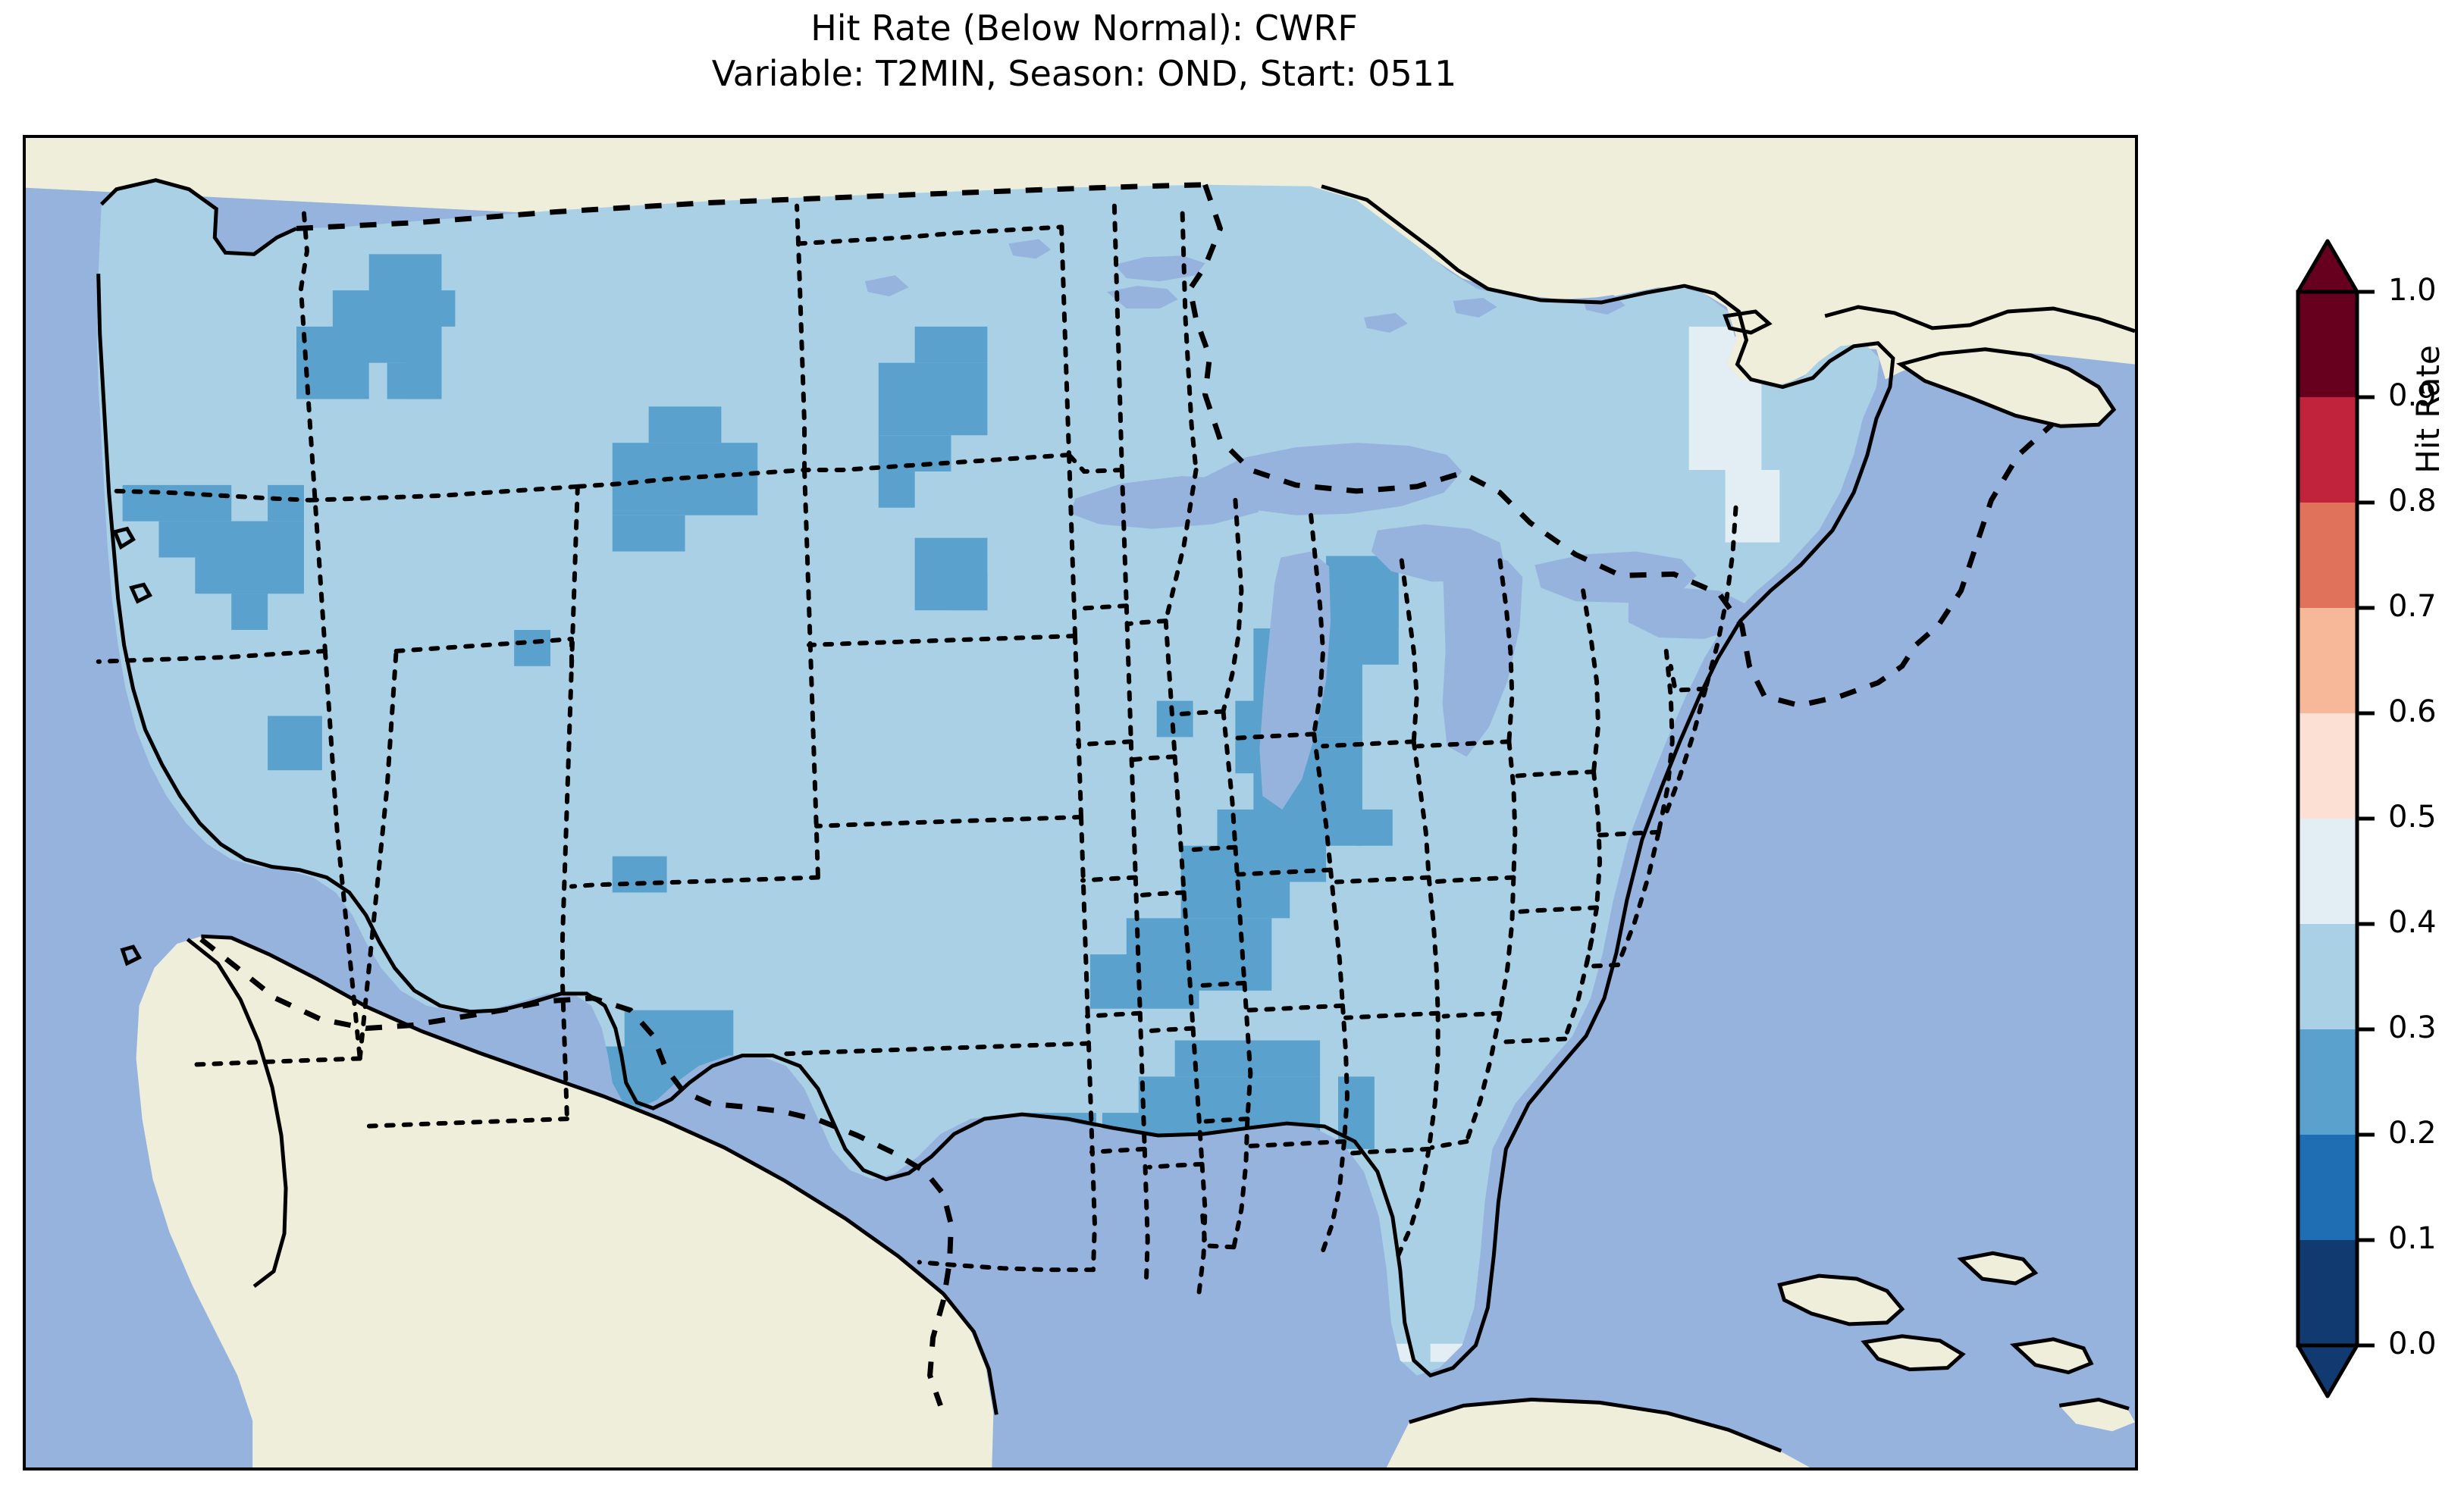  Describe the element at coordinates (1084, 28) in the screenshot. I see `title-line-1: Hit Rate (Below Normal): CWRF` at that location.